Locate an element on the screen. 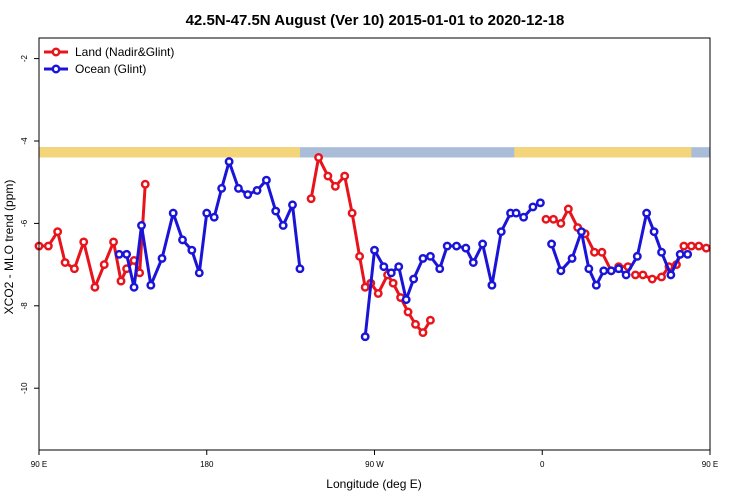  legend-item: Land (Nadir&Glint) is located at coordinates (109, 52).